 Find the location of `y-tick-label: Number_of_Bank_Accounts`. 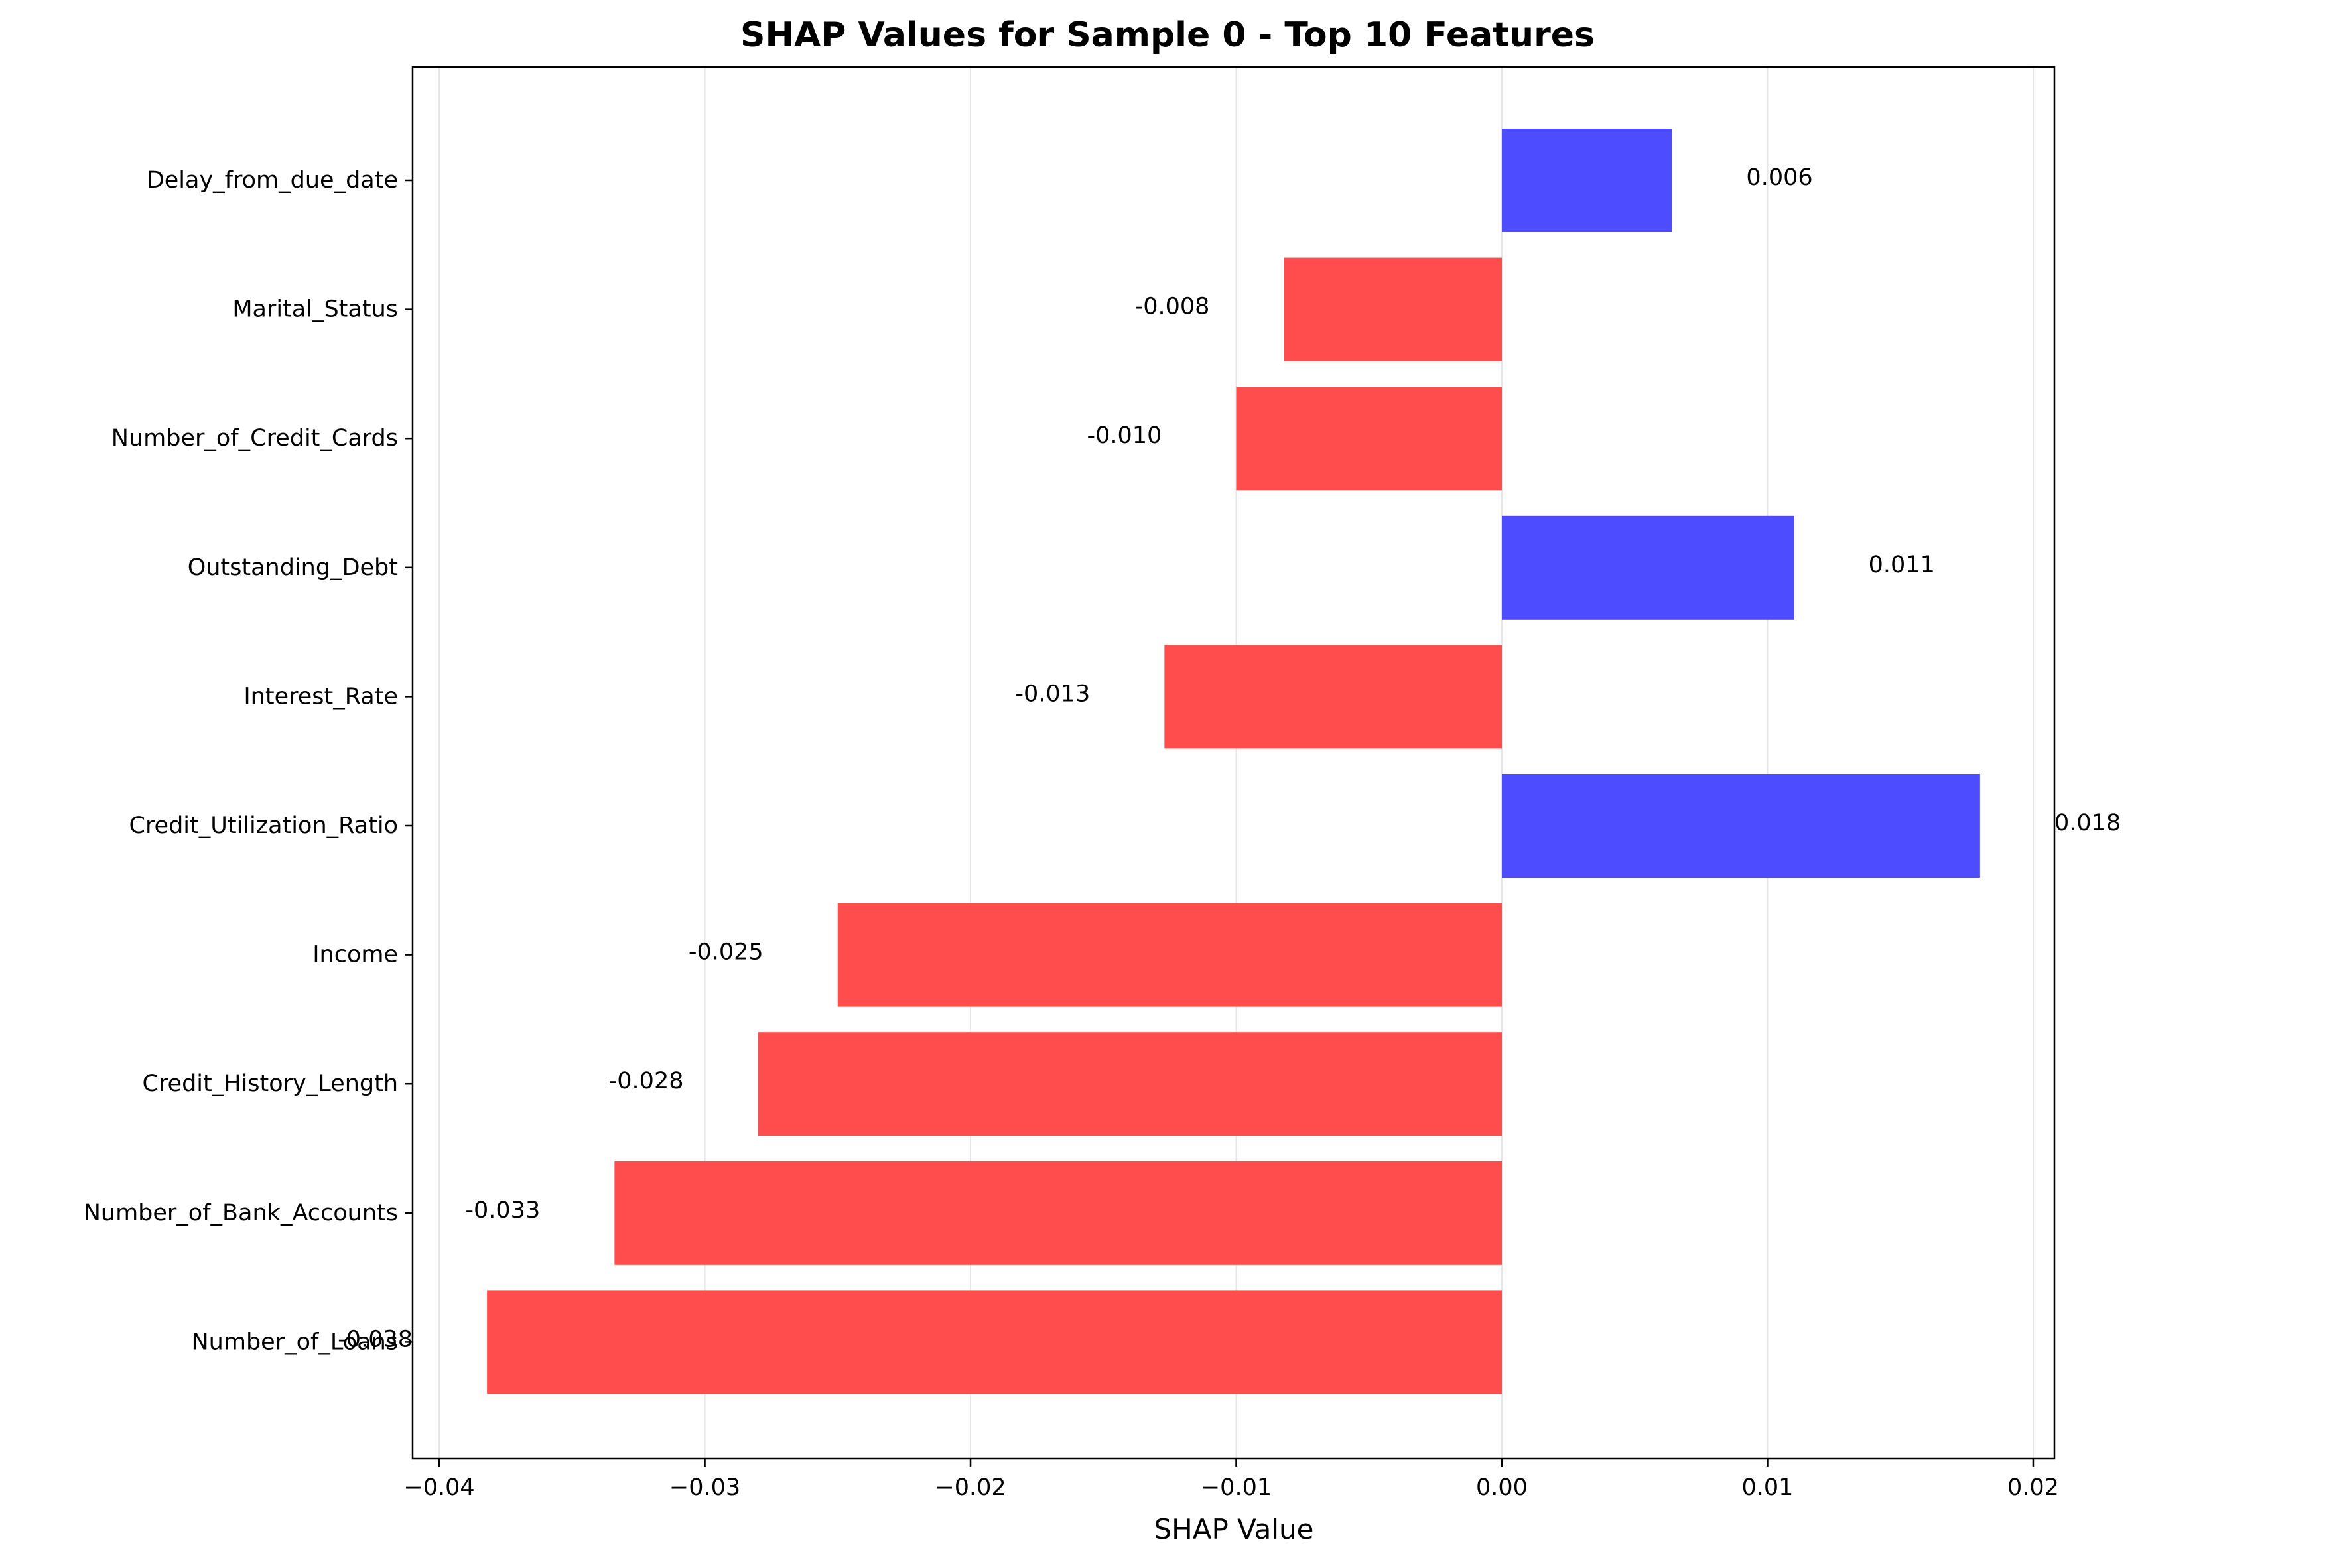

y-tick-label: Number_of_Bank_Accounts is located at coordinates (241, 1213).